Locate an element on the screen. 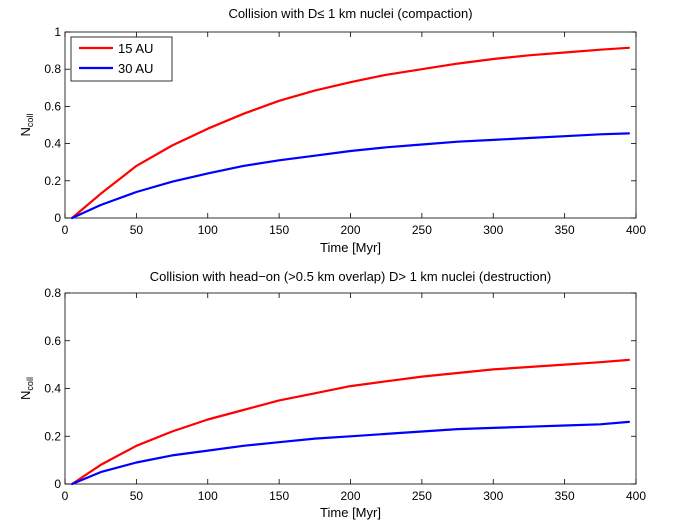 This screenshot has width=681, height=526. chart-1-legend-box is located at coordinates (121, 59).